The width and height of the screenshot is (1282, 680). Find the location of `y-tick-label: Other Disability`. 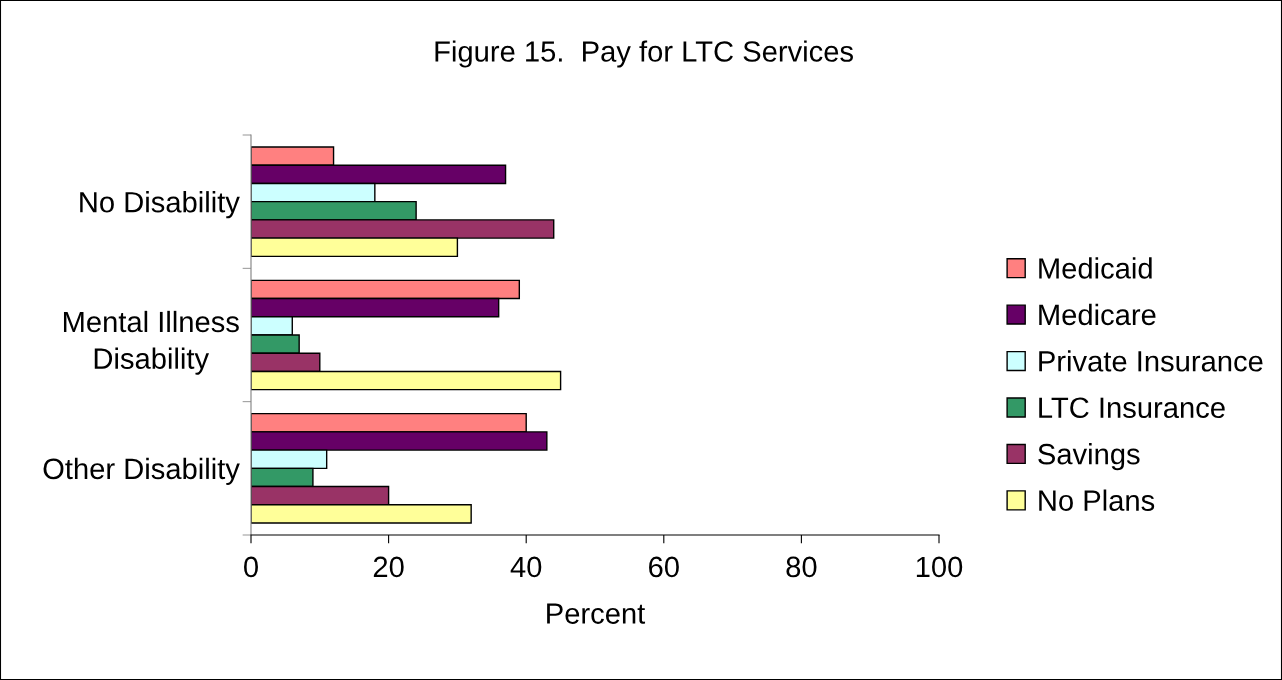

y-tick-label: Other Disability is located at coordinates (141, 471).